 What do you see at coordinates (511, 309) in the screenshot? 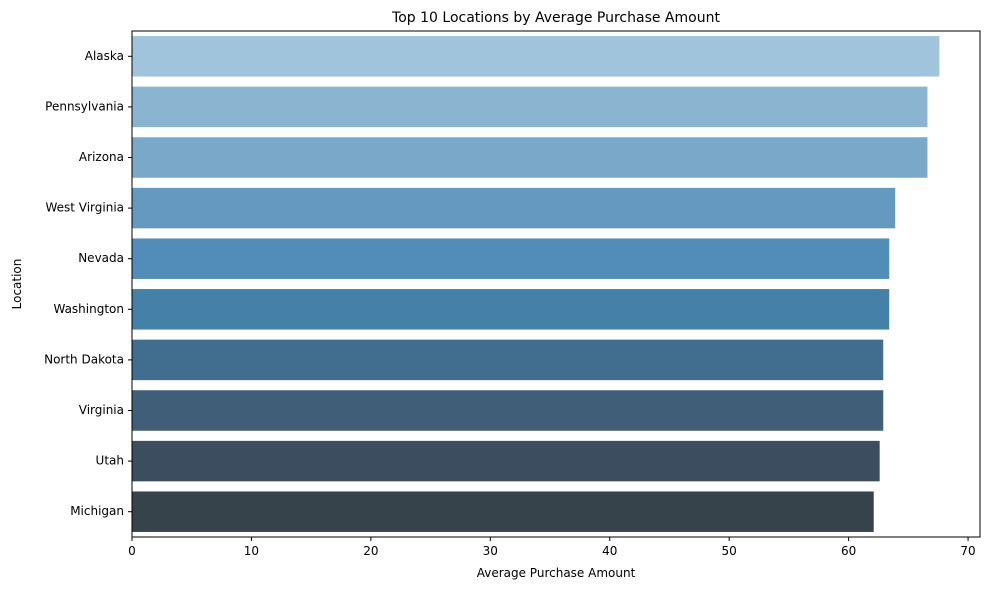
I see `bar-washington` at bounding box center [511, 309].